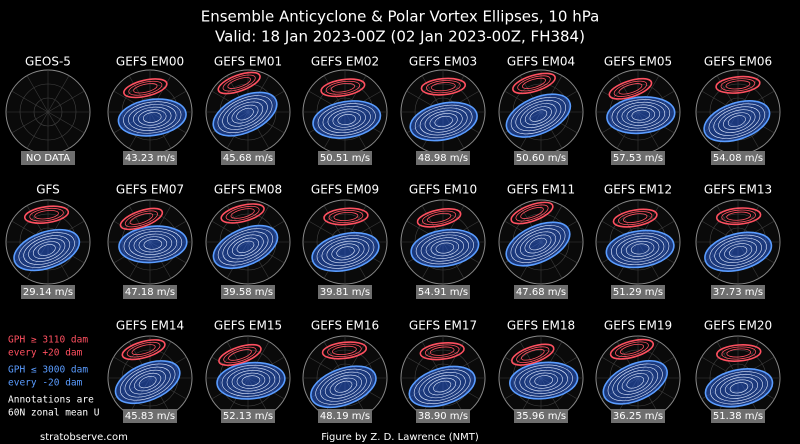  What do you see at coordinates (541, 62) in the screenshot?
I see `panel-label: GEFS EM04` at bounding box center [541, 62].